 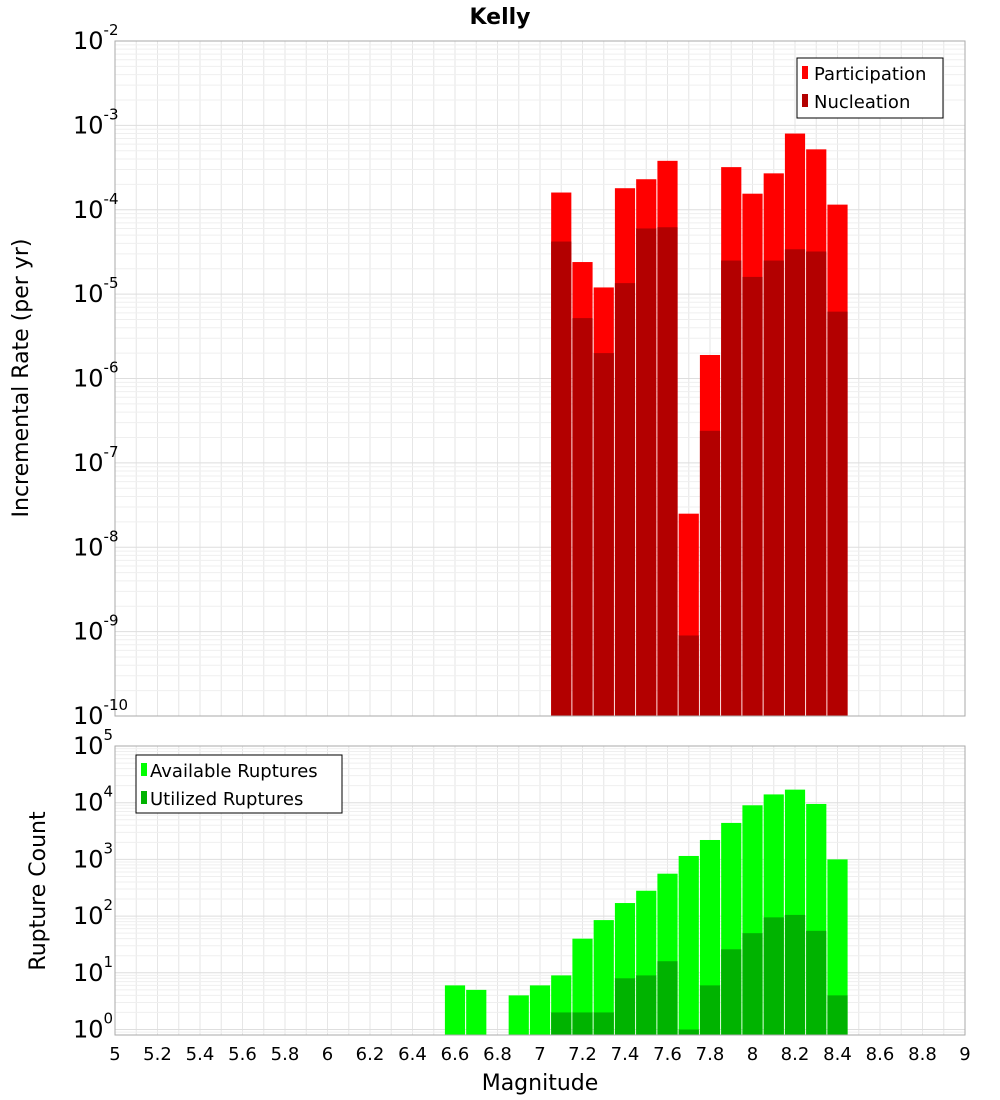 What do you see at coordinates (870, 74) in the screenshot?
I see `participation-legend-label: Participation` at bounding box center [870, 74].